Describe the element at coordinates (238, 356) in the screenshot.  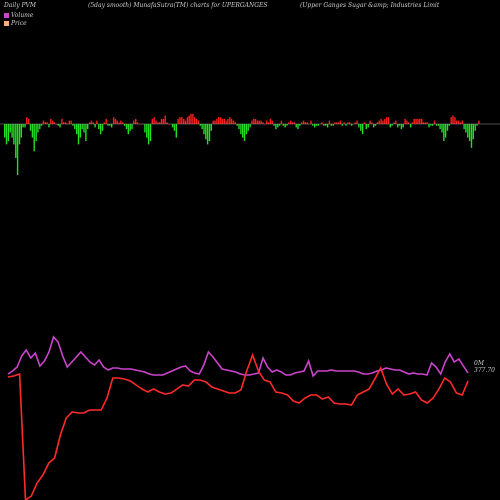
I see `volume-line` at that location.